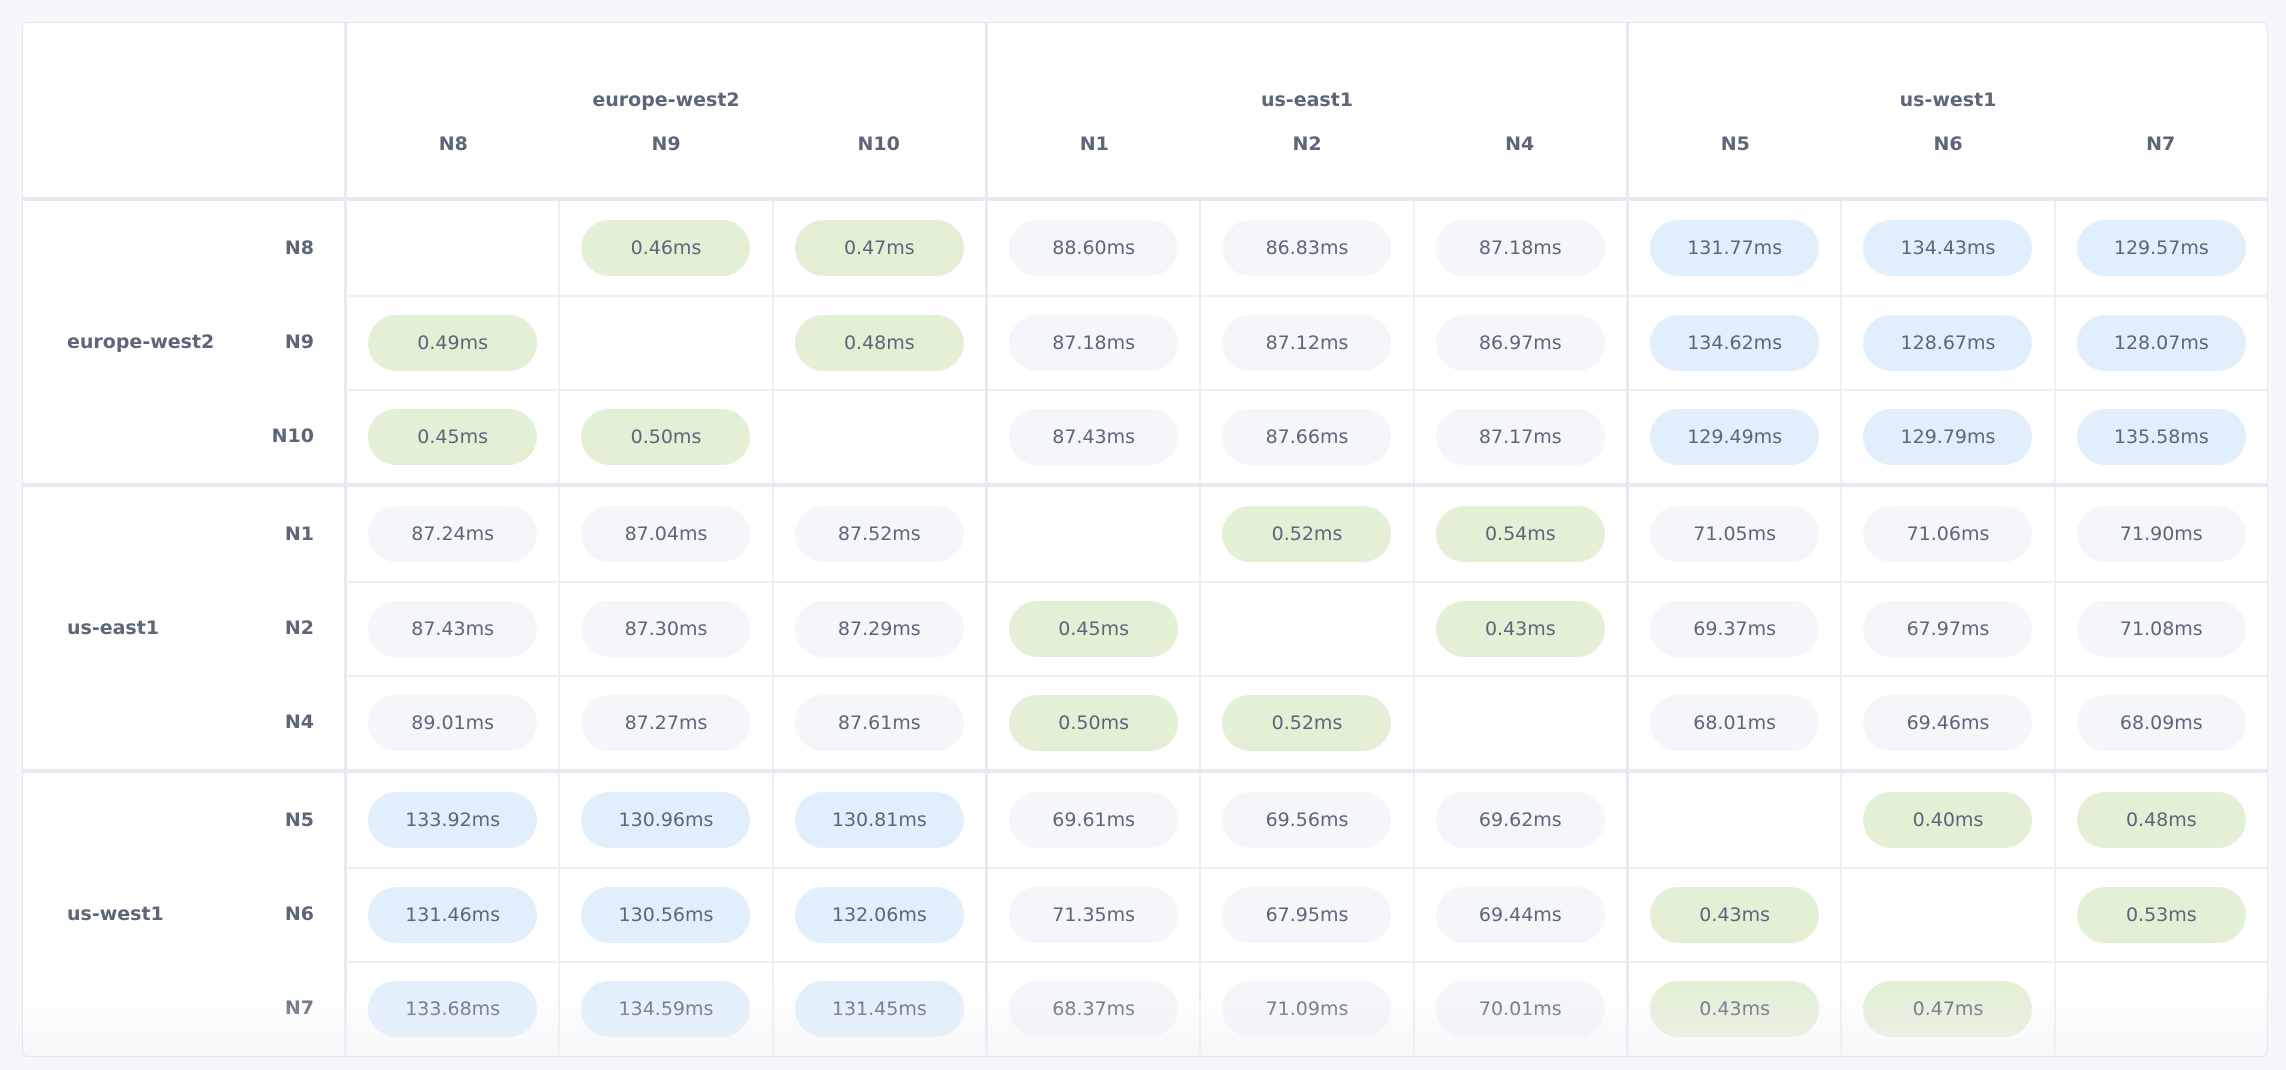 The width and height of the screenshot is (2286, 1070). Describe the element at coordinates (452, 1009) in the screenshot. I see `matrix-cell: 133.68ms` at that location.